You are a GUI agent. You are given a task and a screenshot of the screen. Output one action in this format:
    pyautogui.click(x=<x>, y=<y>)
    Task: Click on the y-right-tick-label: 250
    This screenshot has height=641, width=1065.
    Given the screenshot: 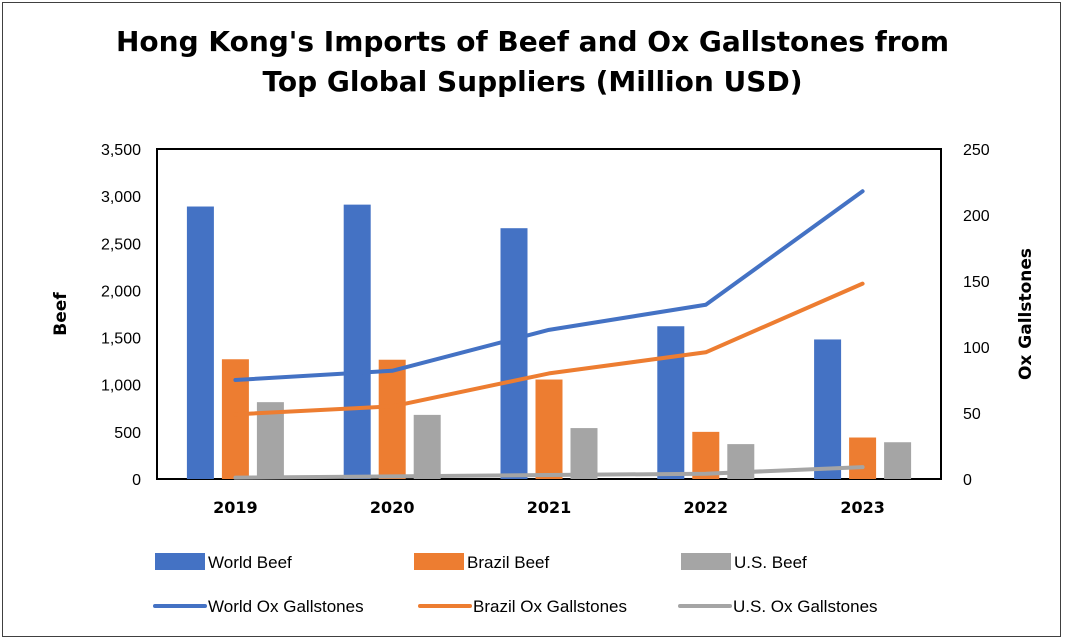 What is the action you would take?
    pyautogui.click(x=976, y=150)
    